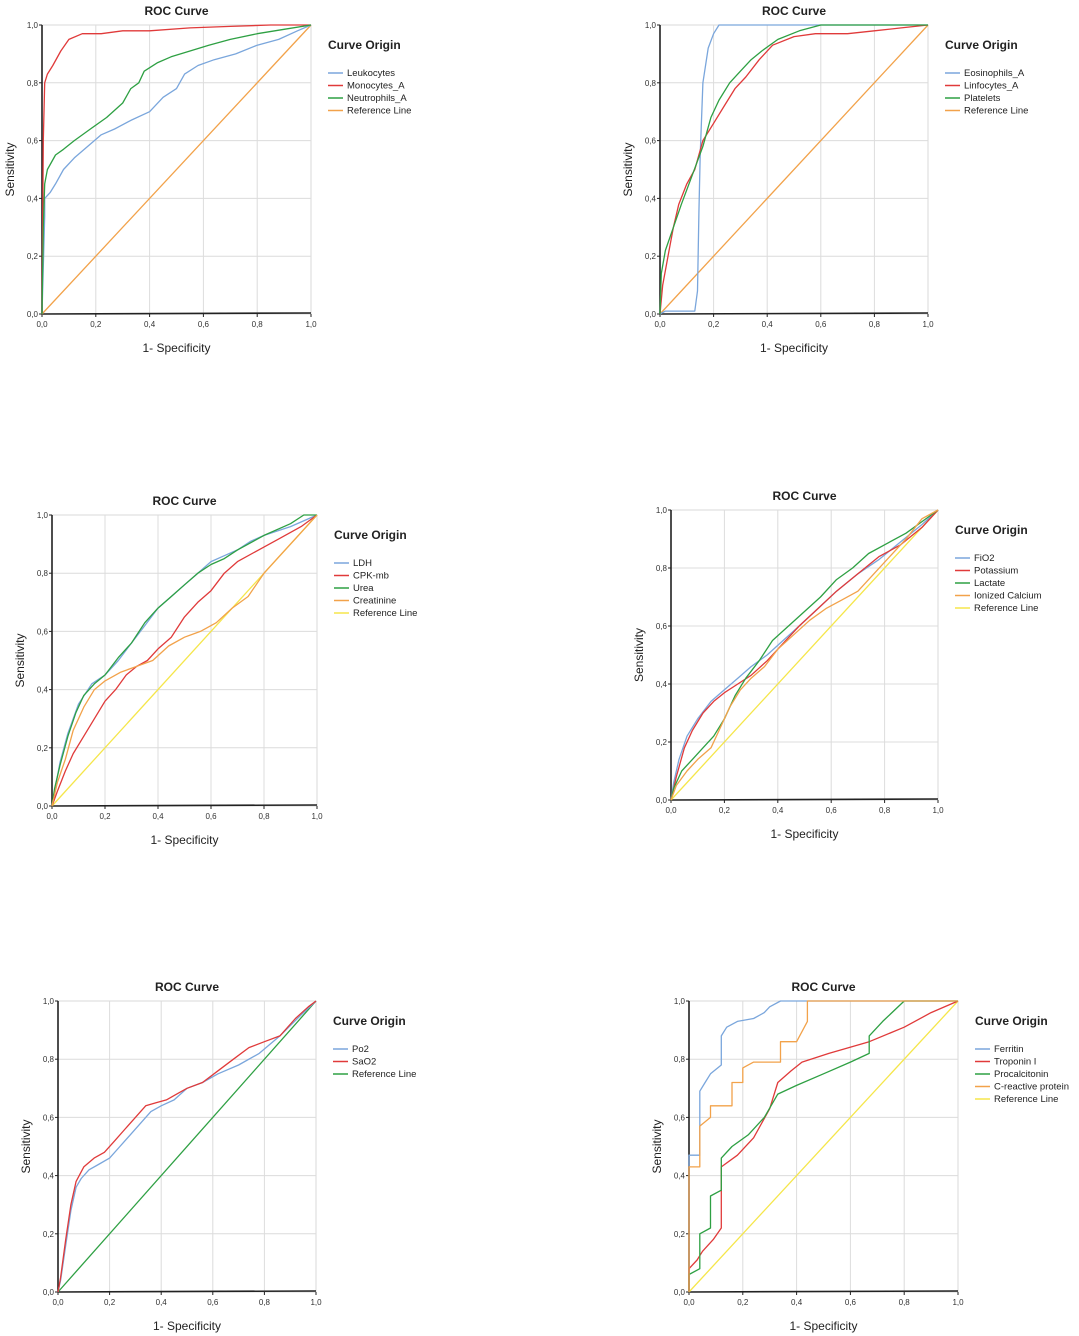 Image resolution: width=1079 pixels, height=1336 pixels. I want to click on series-line-fio2, so click(804, 655).